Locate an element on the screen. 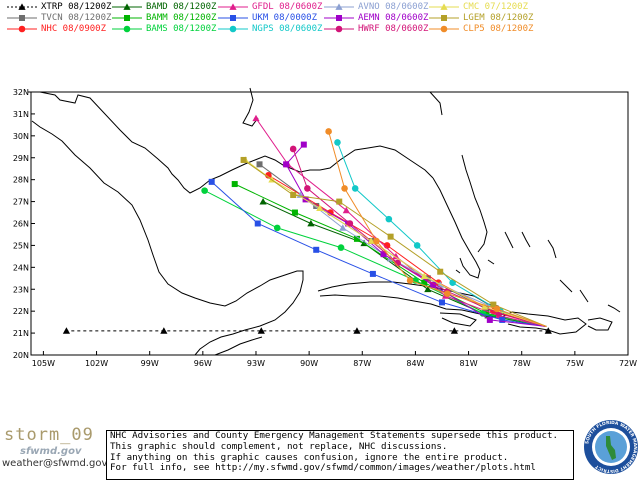 Image resolution: width=640 pixels, height=480 pixels. lat-label: 32N is located at coordinates (21, 92).